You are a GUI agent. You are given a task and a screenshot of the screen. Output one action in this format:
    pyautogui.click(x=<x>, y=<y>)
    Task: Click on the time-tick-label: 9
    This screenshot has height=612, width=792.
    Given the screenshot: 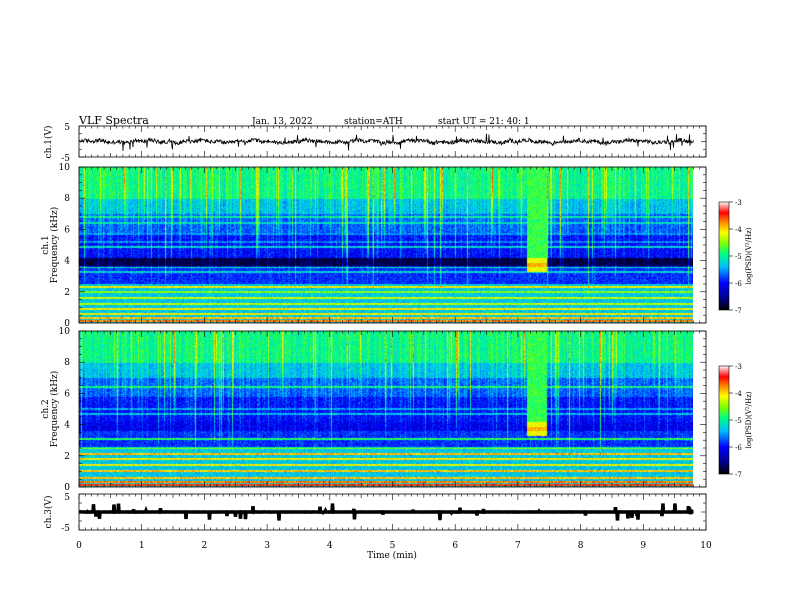 What is the action you would take?
    pyautogui.click(x=643, y=546)
    